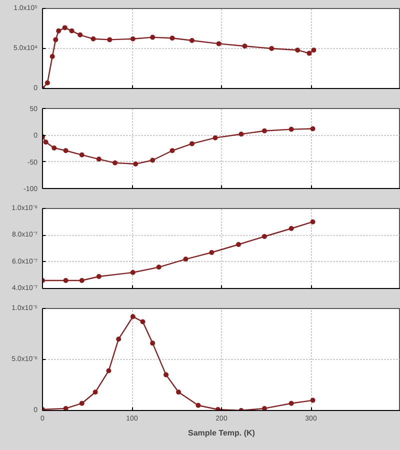  I want to click on x-axis-title: Sample Temp. (K), so click(222, 433).